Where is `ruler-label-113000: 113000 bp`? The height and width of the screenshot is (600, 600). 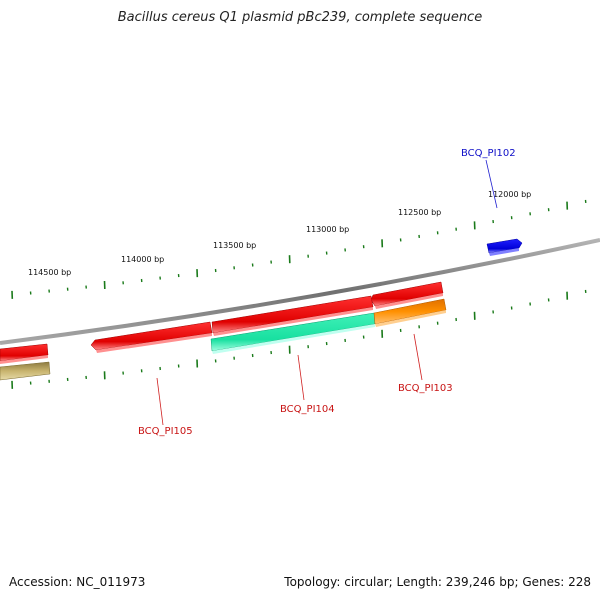
ruler-label-113000: 113000 bp is located at coordinates (327, 229).